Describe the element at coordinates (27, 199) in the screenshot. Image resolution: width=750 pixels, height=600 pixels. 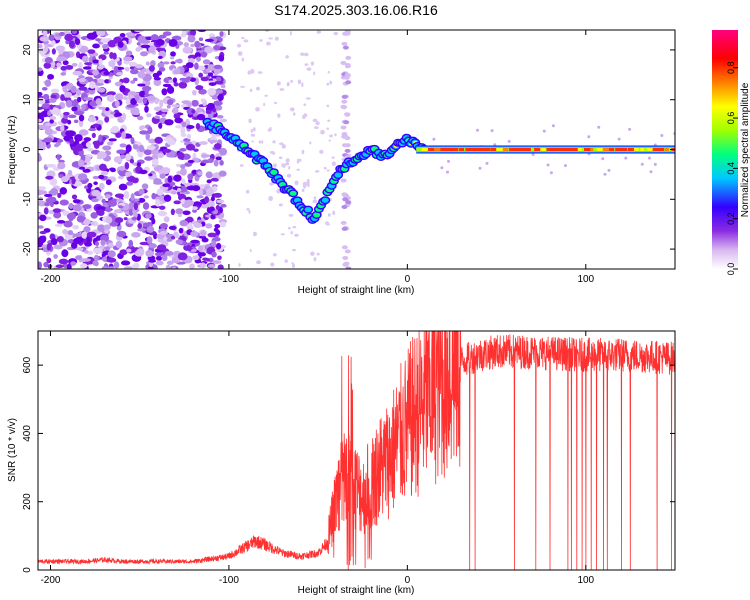
I see `spectrogram-ytick-label: -10` at that location.